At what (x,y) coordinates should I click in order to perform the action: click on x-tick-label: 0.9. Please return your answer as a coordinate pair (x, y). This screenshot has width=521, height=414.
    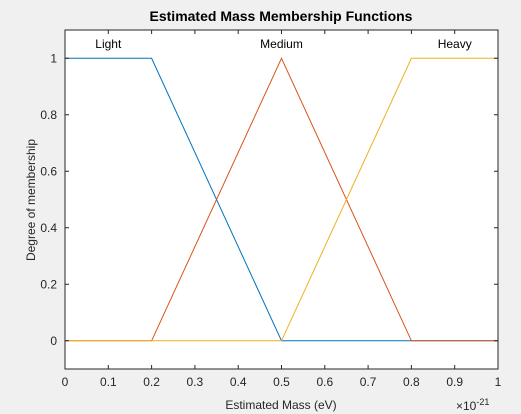
    Looking at the image, I should click on (454, 382).